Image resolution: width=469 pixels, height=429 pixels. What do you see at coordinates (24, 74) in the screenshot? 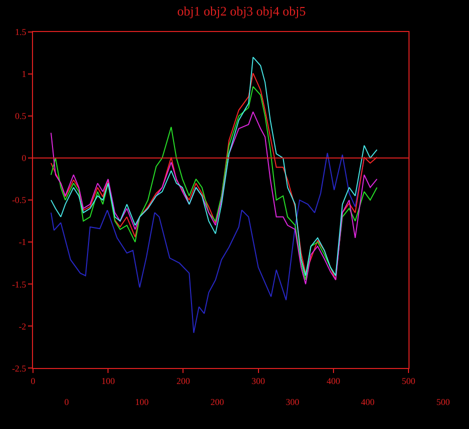
I see `y-tick-label: 1` at bounding box center [24, 74].